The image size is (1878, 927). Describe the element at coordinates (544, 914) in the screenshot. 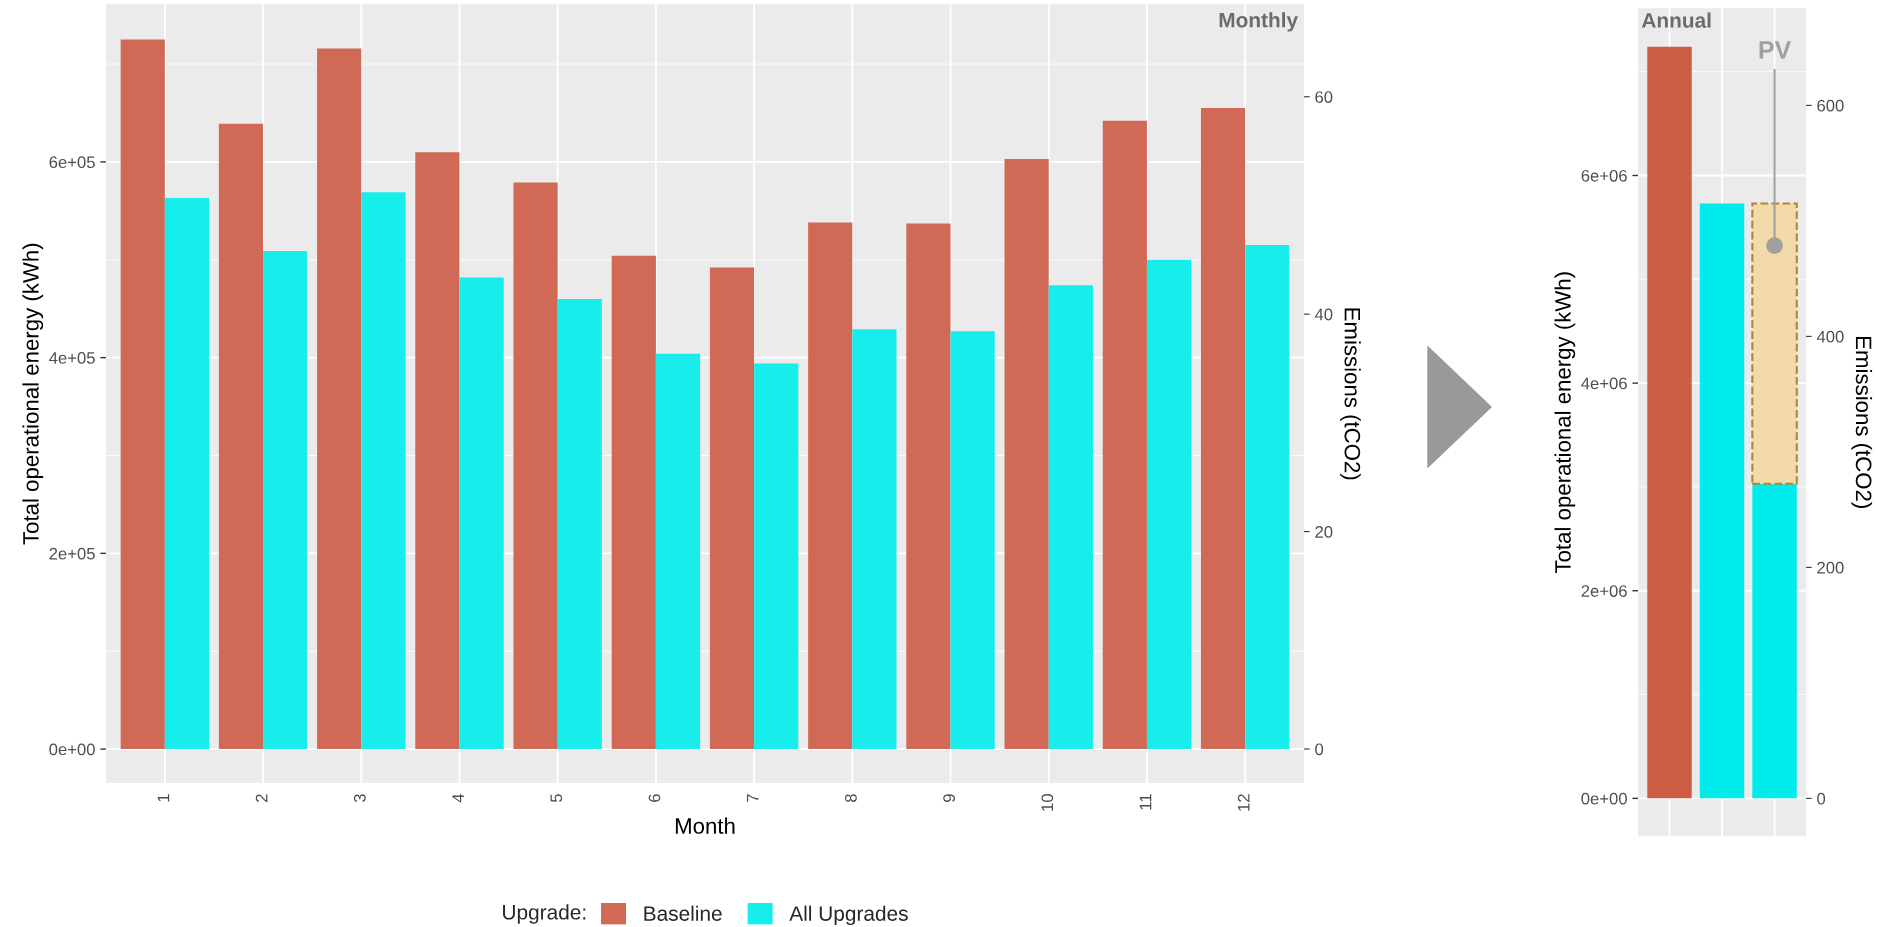

I see `legend-title: Upgrade:` at that location.